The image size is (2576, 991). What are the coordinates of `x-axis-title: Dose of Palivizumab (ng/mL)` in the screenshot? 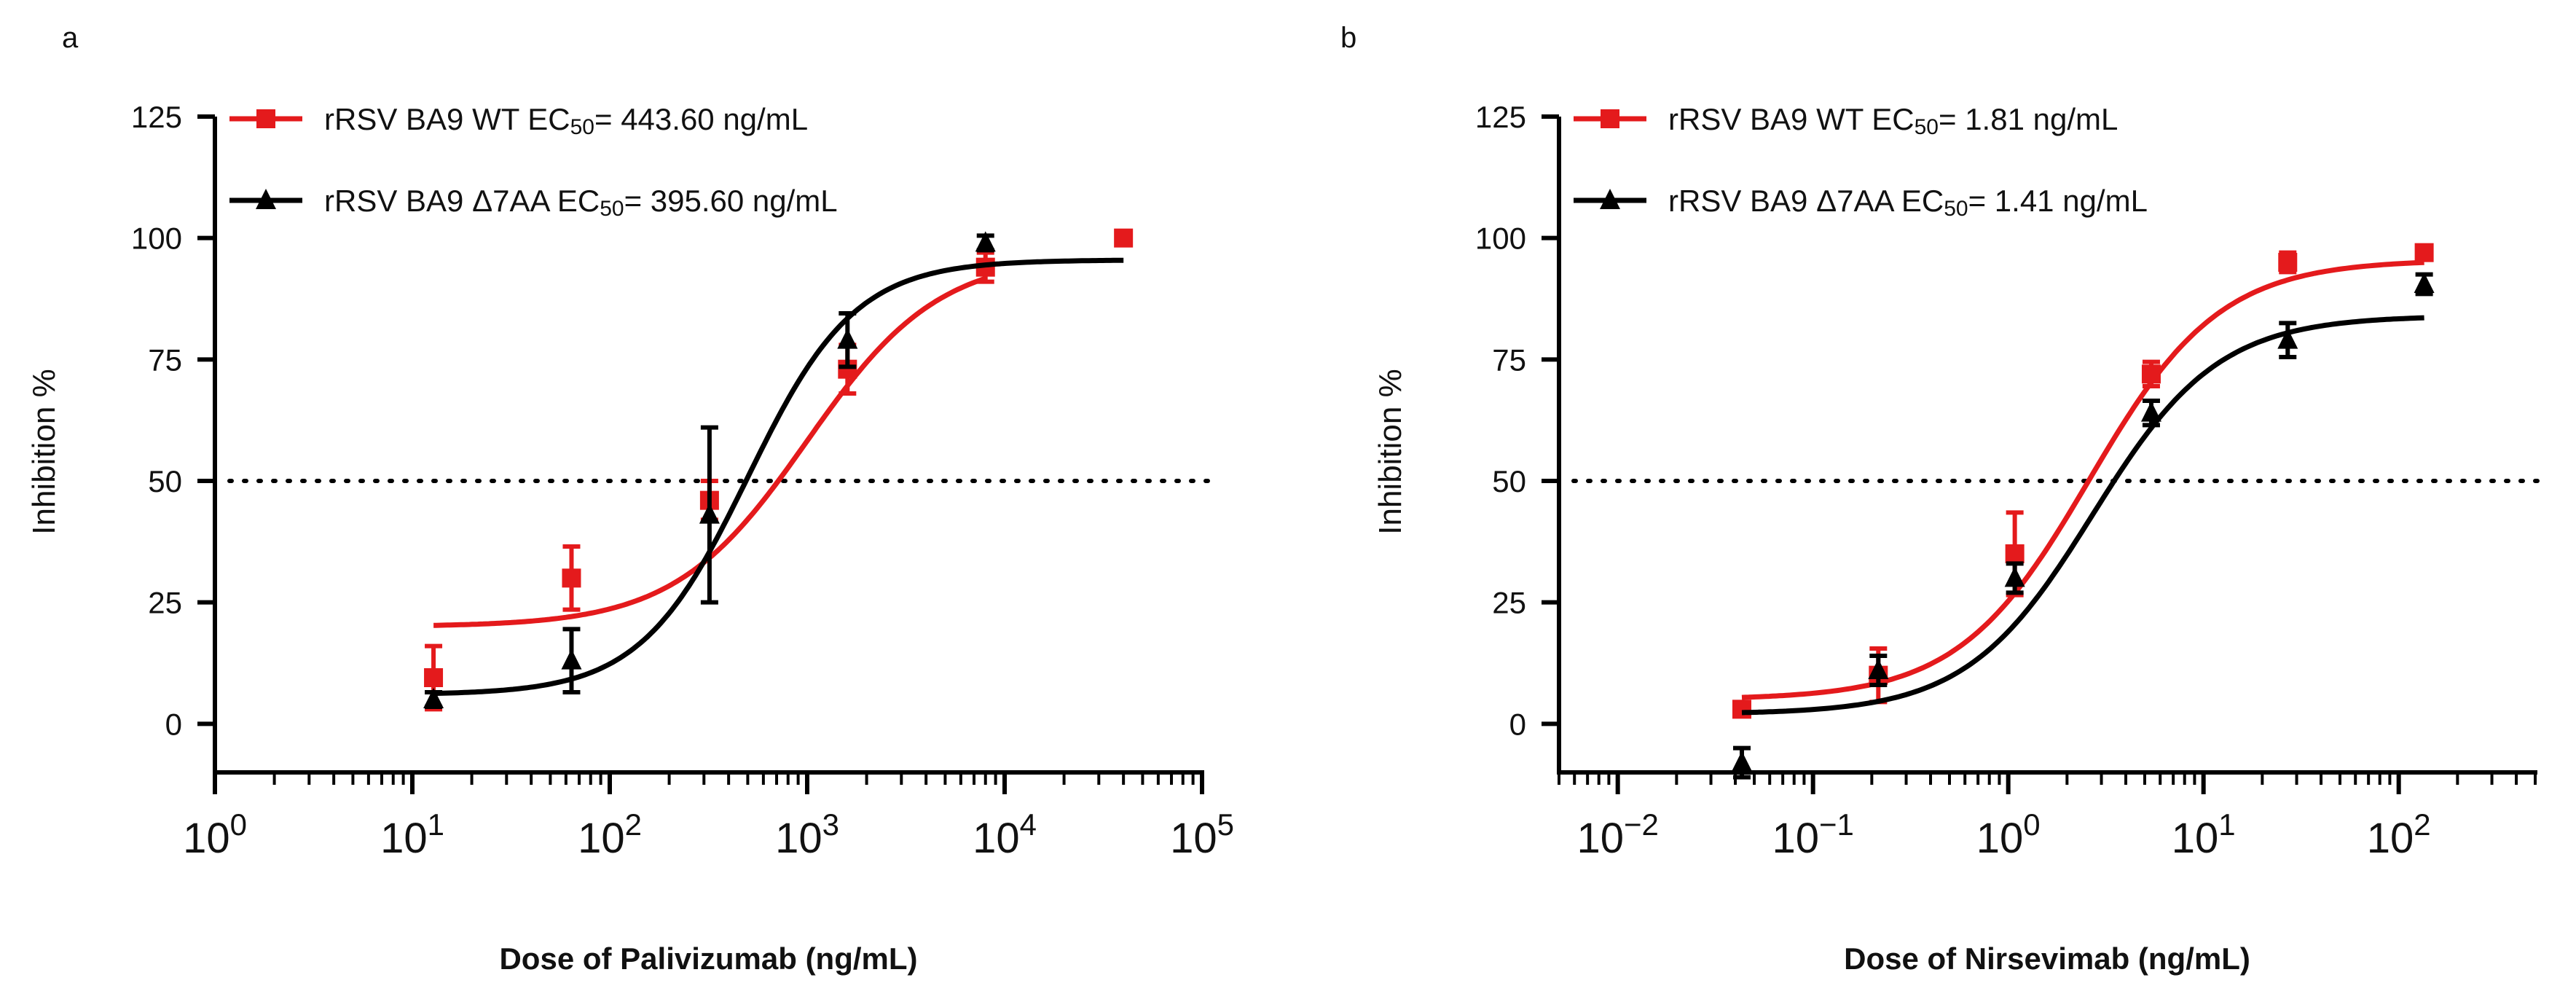 It's located at (708, 958).